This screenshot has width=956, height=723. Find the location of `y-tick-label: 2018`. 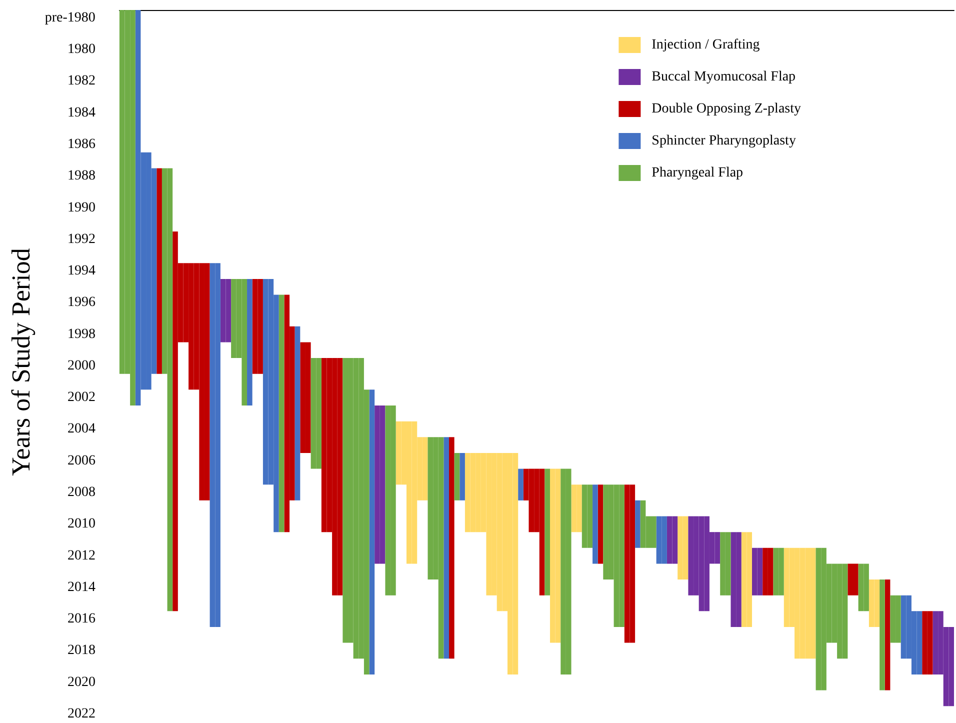

y-tick-label: 2018 is located at coordinates (81, 650).